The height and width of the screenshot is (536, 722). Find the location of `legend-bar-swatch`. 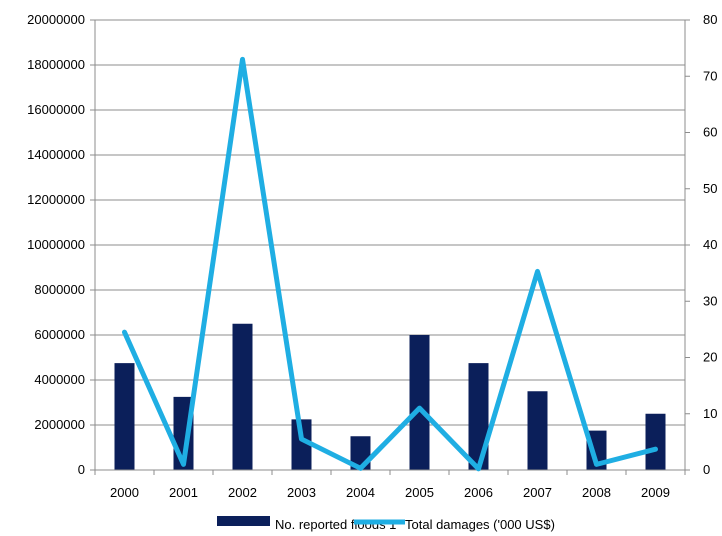

legend-bar-swatch is located at coordinates (243, 521).